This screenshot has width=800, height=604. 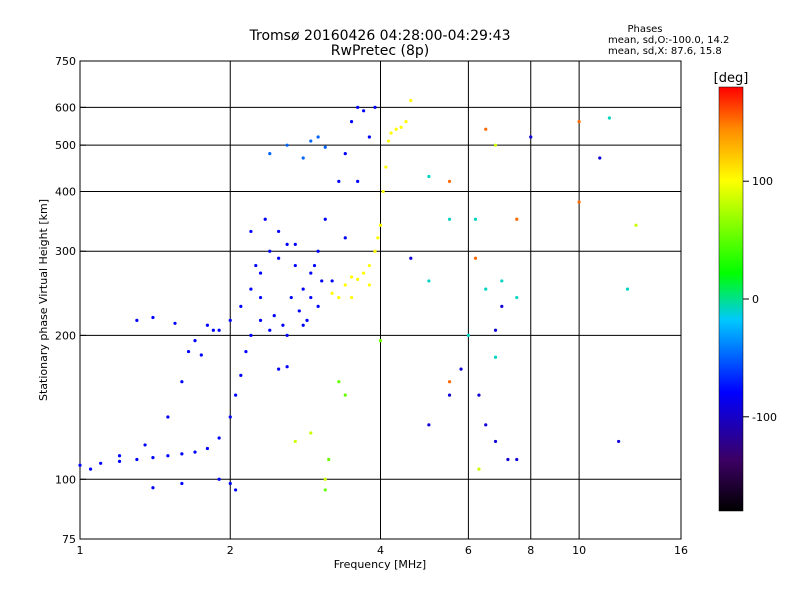 What do you see at coordinates (380, 36) in the screenshot?
I see `chart-title: Tromsø 20160426 04:28:00-04:29:43` at bounding box center [380, 36].